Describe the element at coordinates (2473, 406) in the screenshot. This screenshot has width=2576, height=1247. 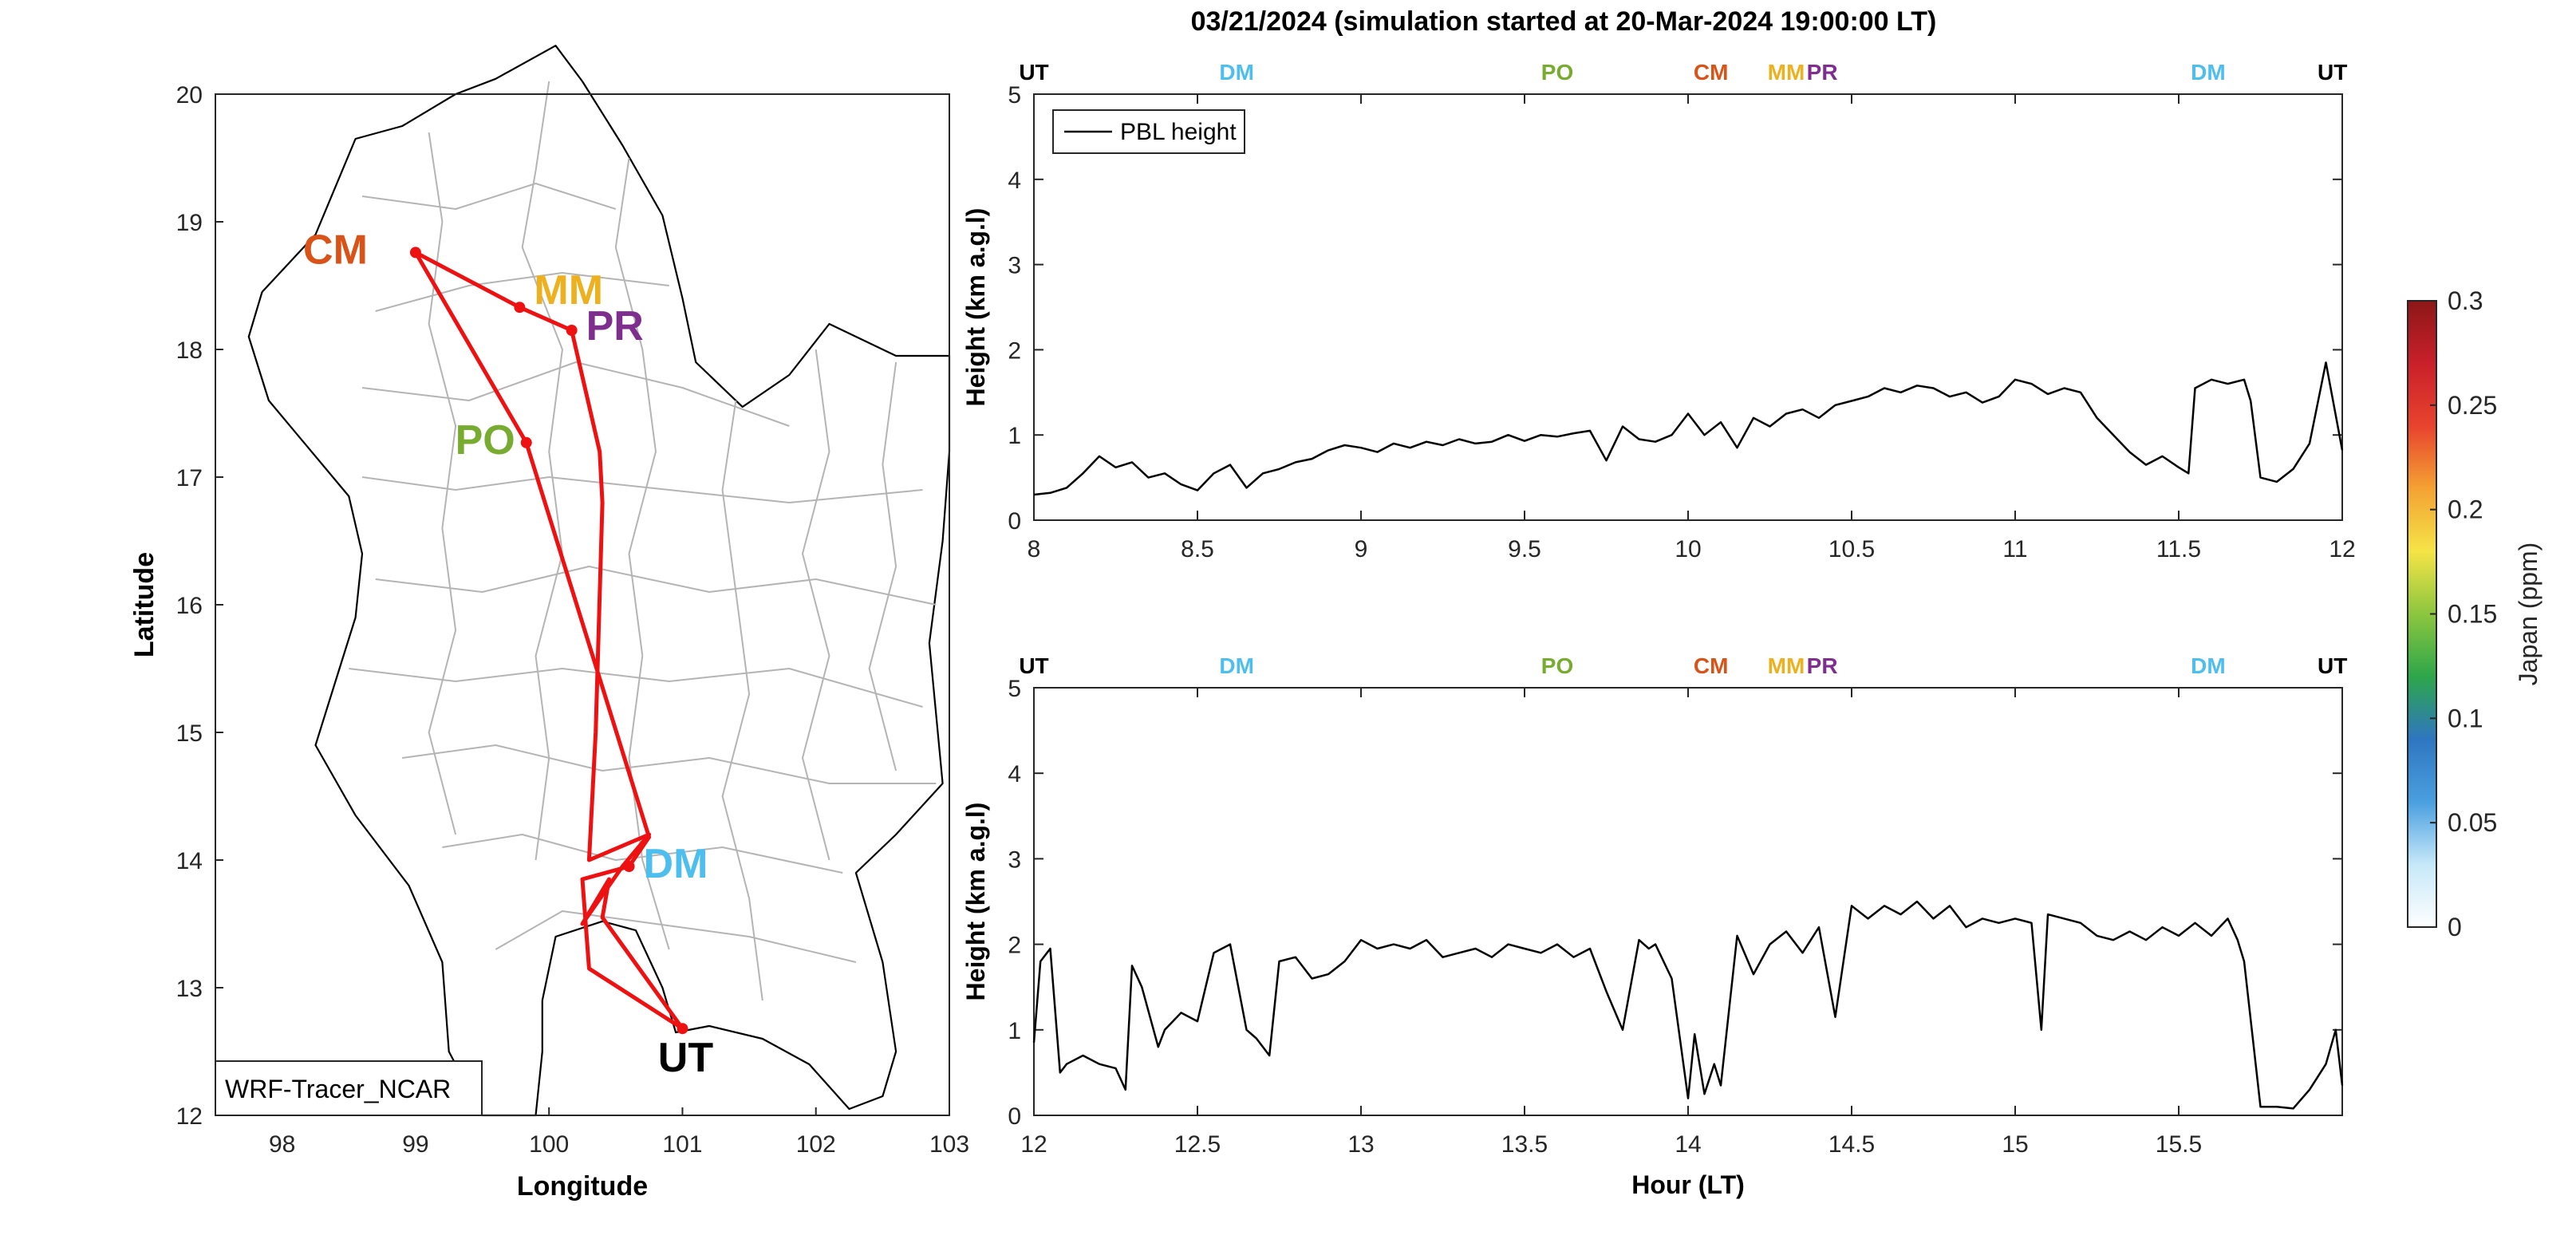
I see `colorbar-tick-label: 0.25` at that location.